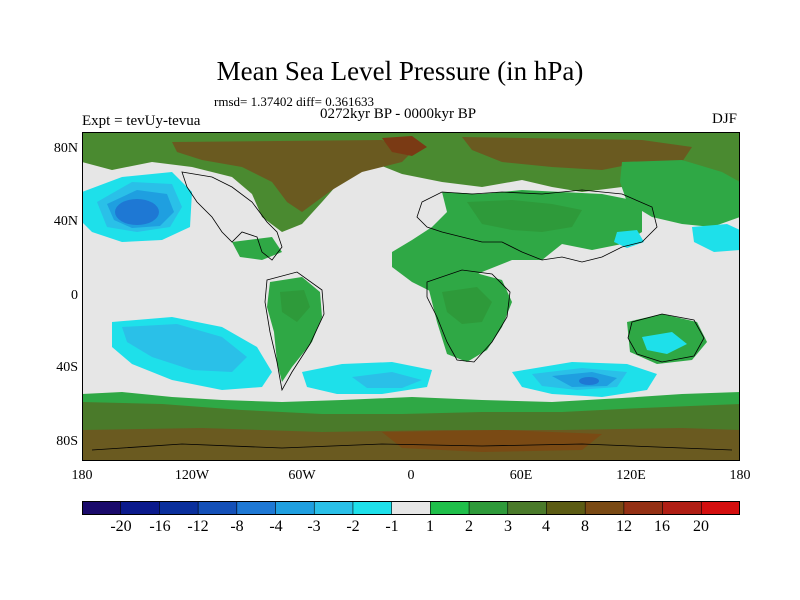 The height and width of the screenshot is (600, 800). What do you see at coordinates (294, 101) in the screenshot?
I see `stats-text: rmsd= 1.37402 diff= 0.361633` at bounding box center [294, 101].